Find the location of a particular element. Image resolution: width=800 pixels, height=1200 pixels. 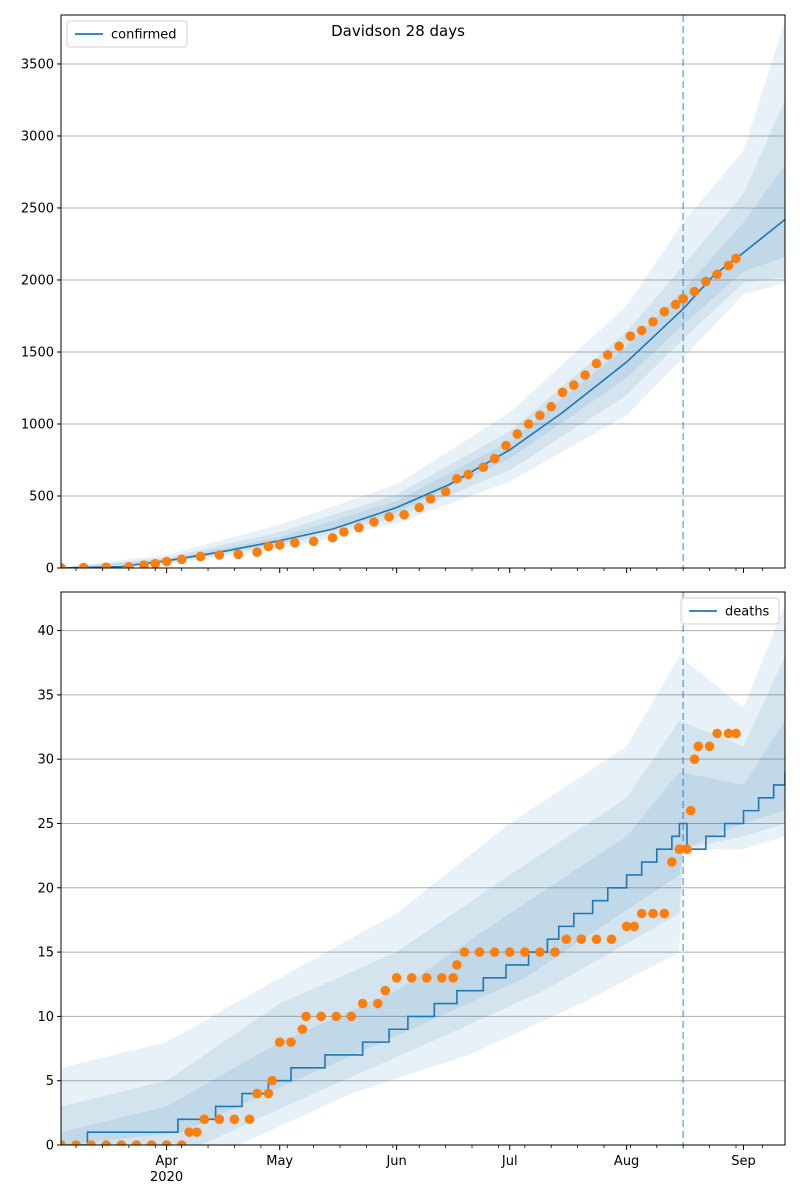

y-tick-label: 5 is located at coordinates (50, 1081).